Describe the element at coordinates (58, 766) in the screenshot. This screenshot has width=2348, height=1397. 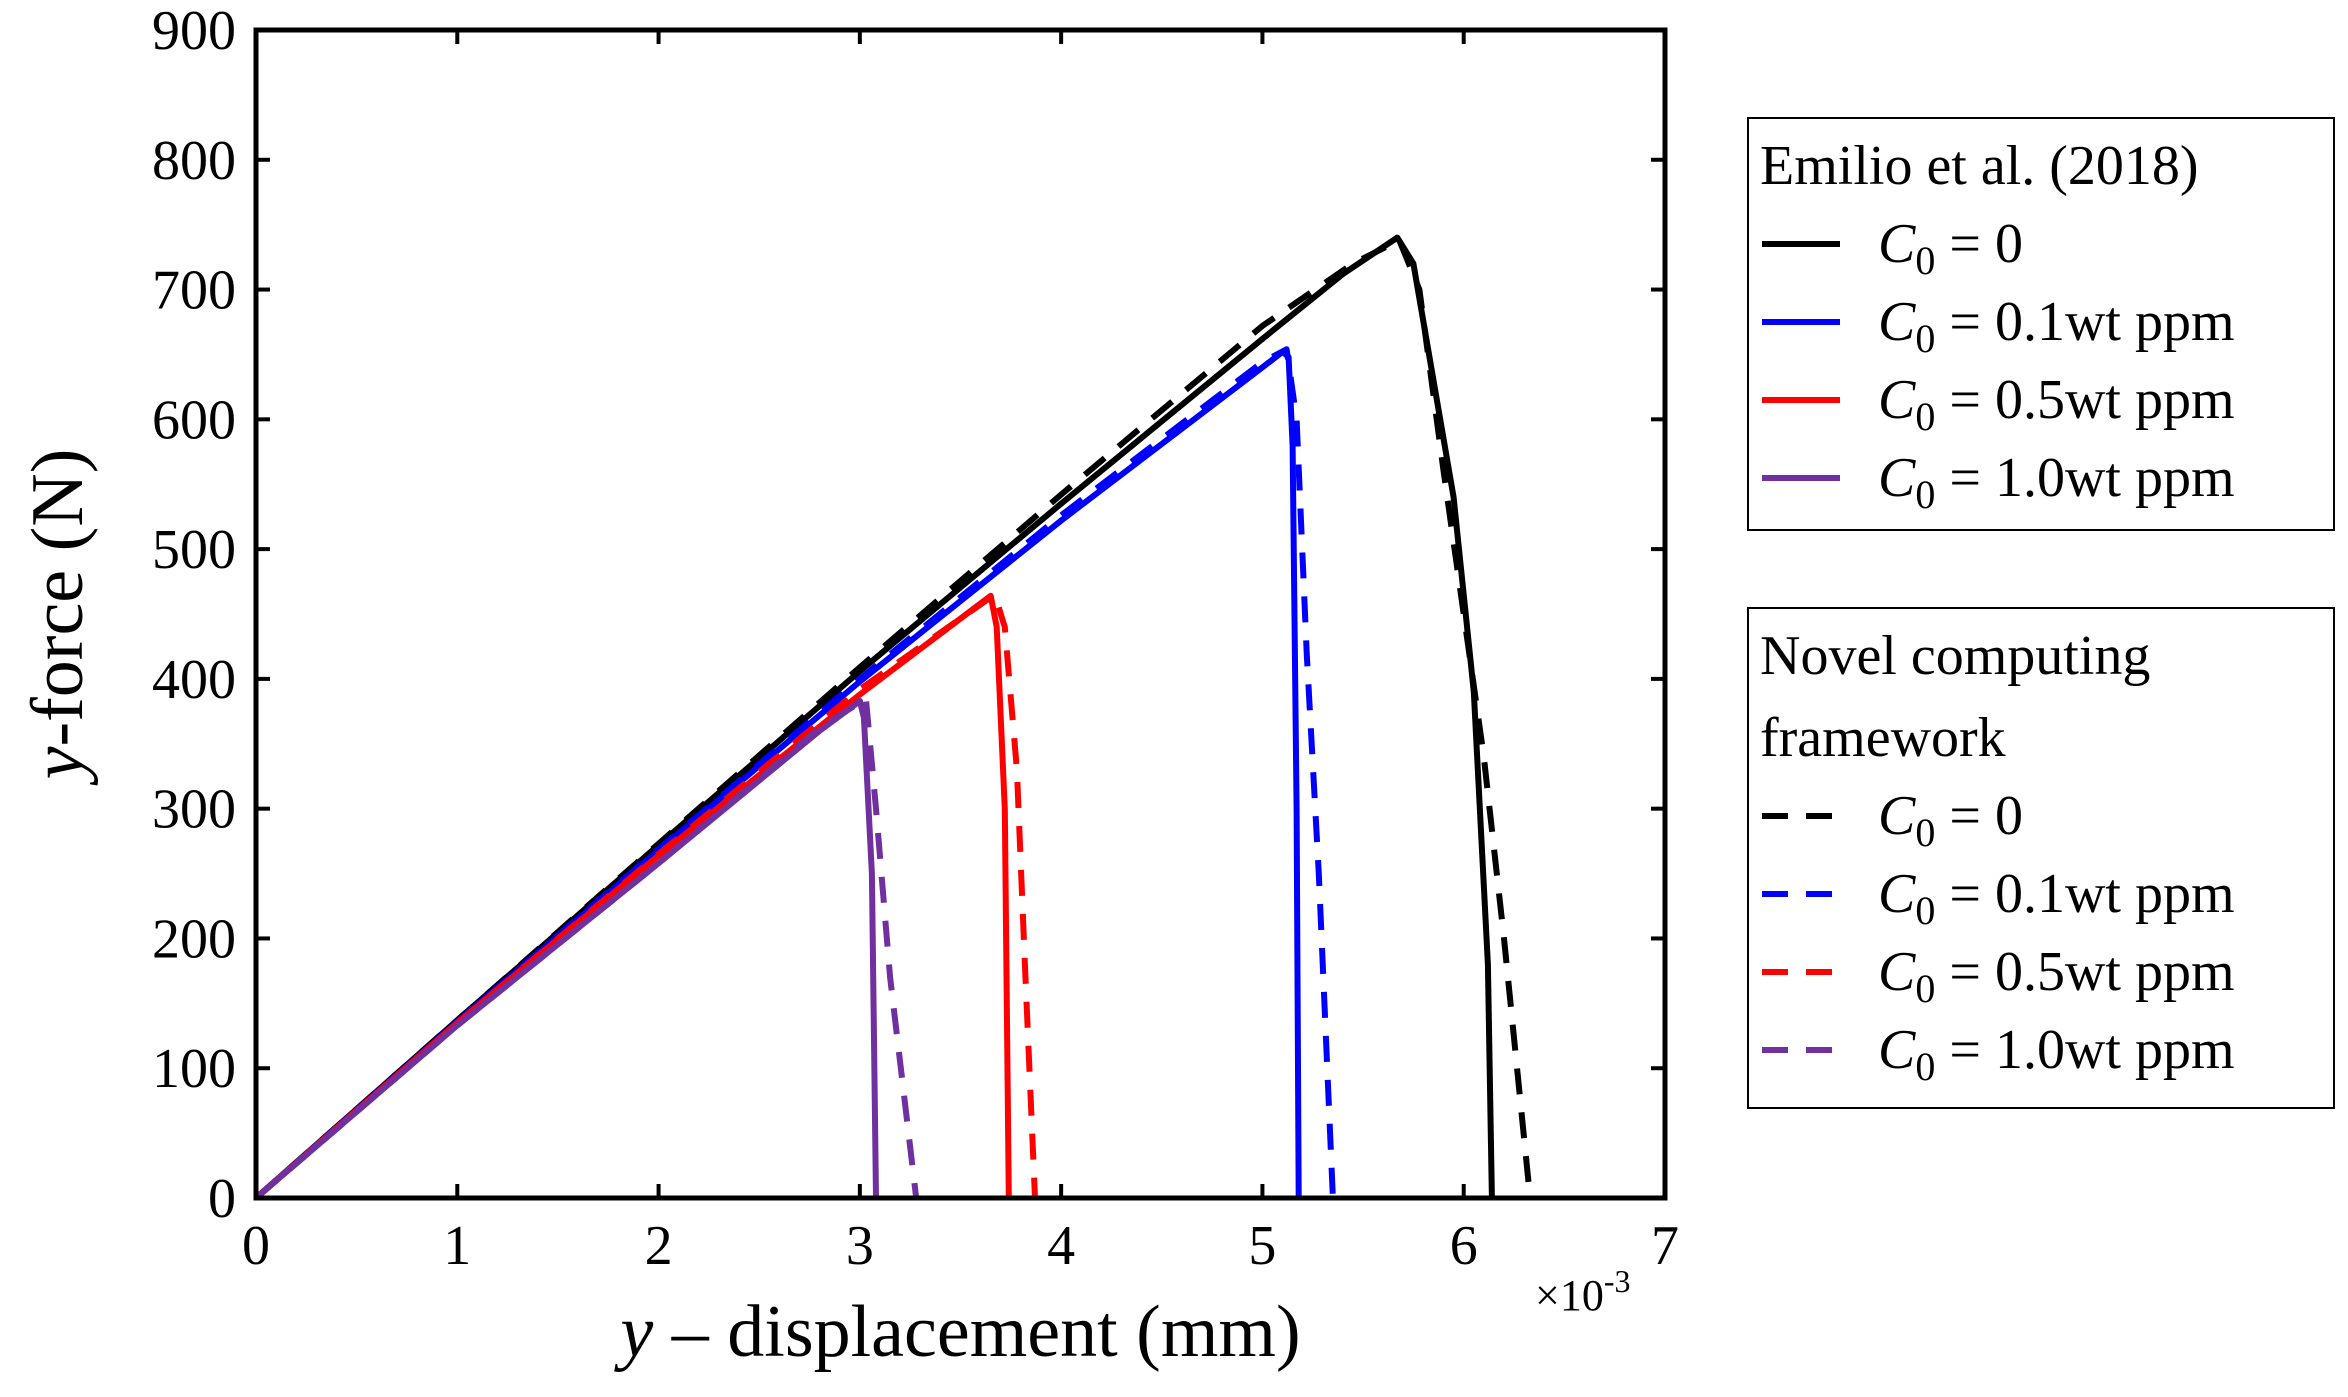
I see `y-axis-label-var: y` at that location.